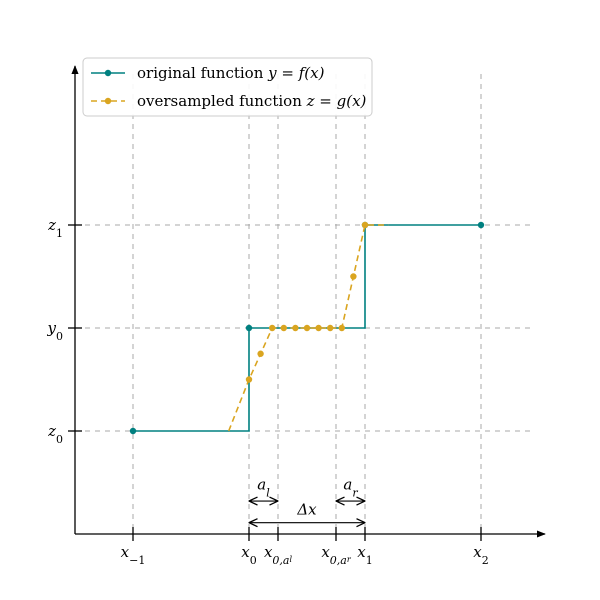 The width and height of the screenshot is (600, 600). I want to click on x-tick-label: x0,al, so click(278, 555).